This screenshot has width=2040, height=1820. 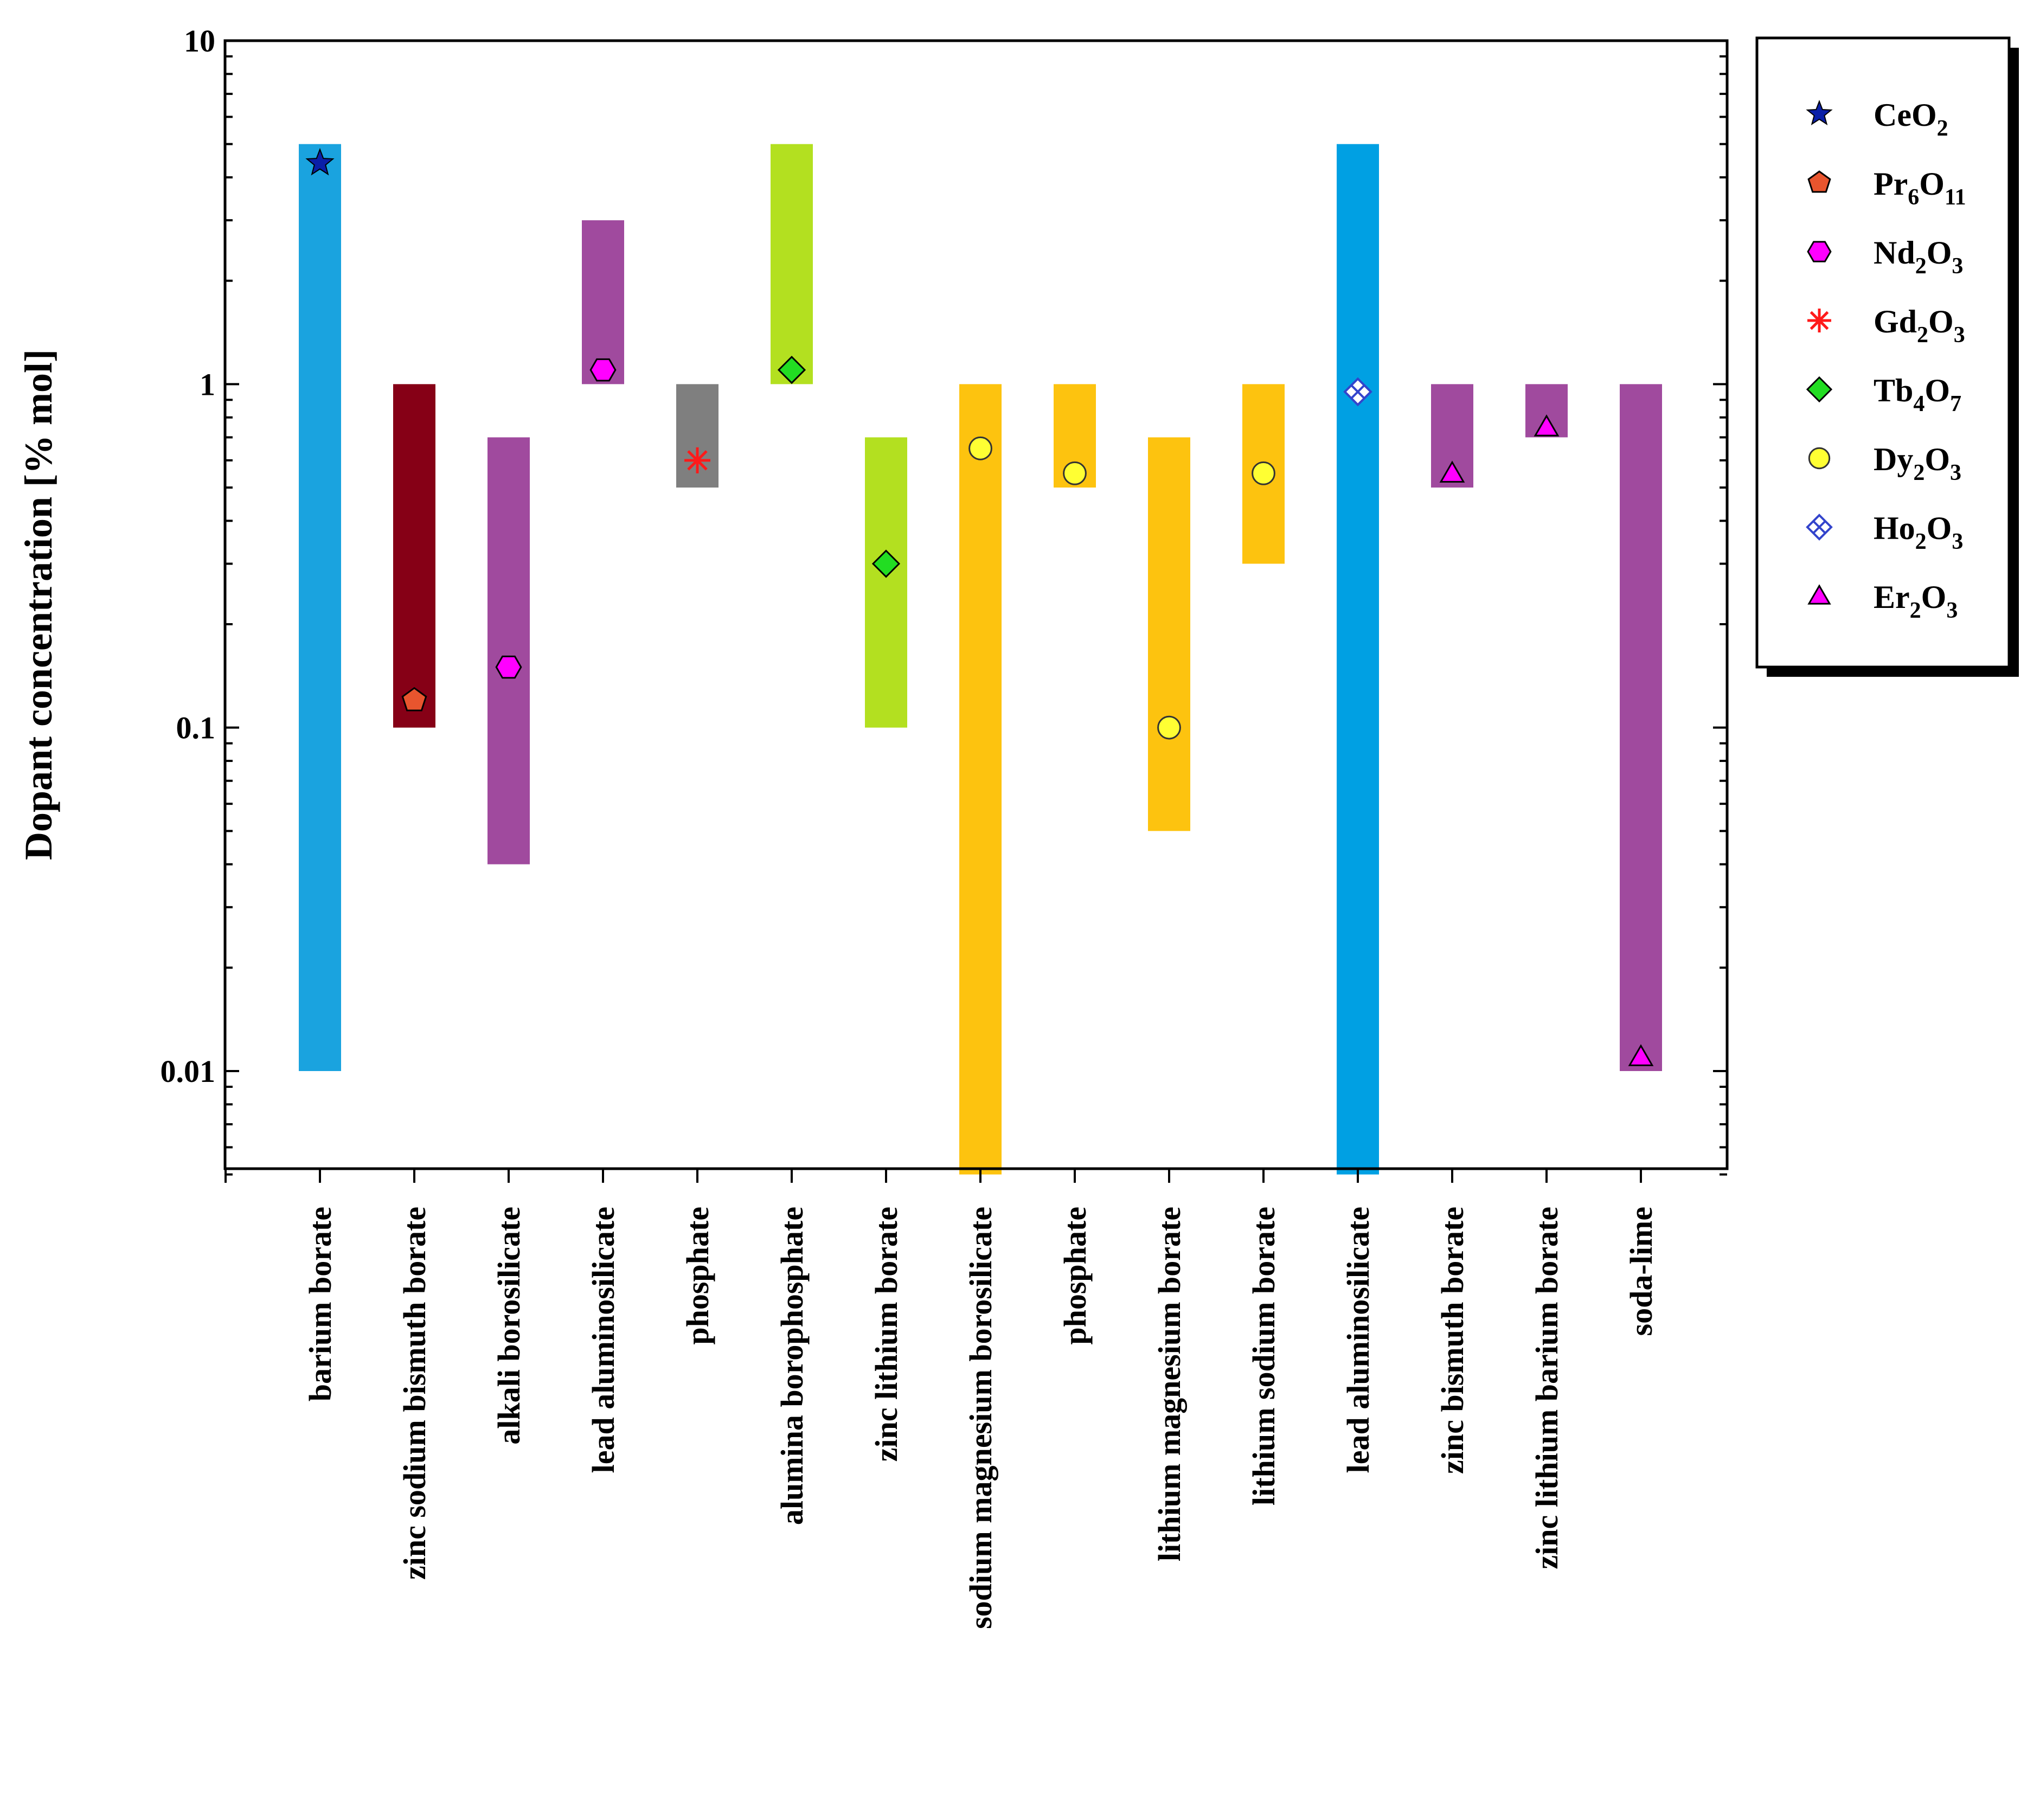 I want to click on y-axis-label: Dopant concentration [% mol], so click(x=38, y=604).